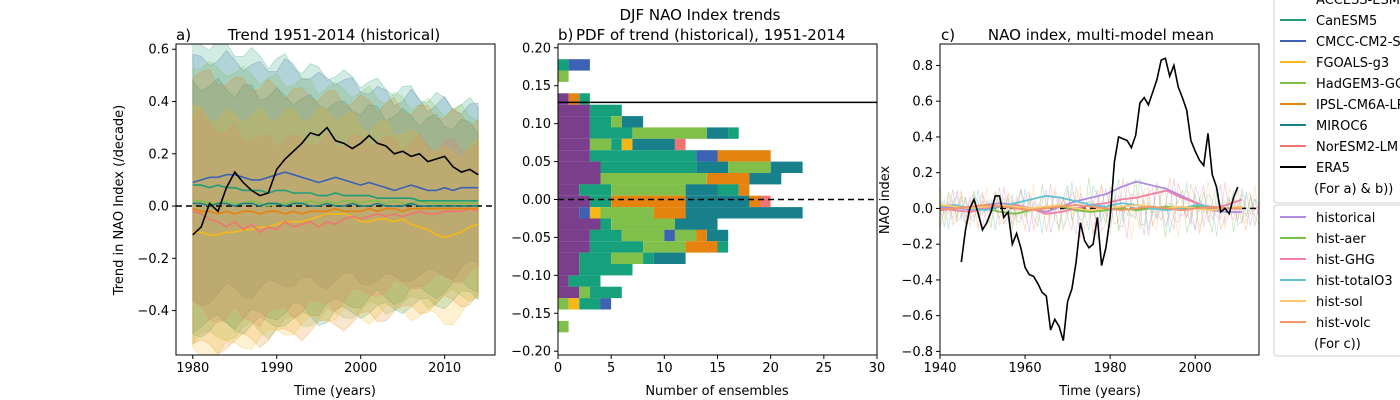 Image resolution: width=1400 pixels, height=400 pixels. Describe the element at coordinates (922, 137) in the screenshot. I see `panel-c-ytick-label: 0.4` at that location.